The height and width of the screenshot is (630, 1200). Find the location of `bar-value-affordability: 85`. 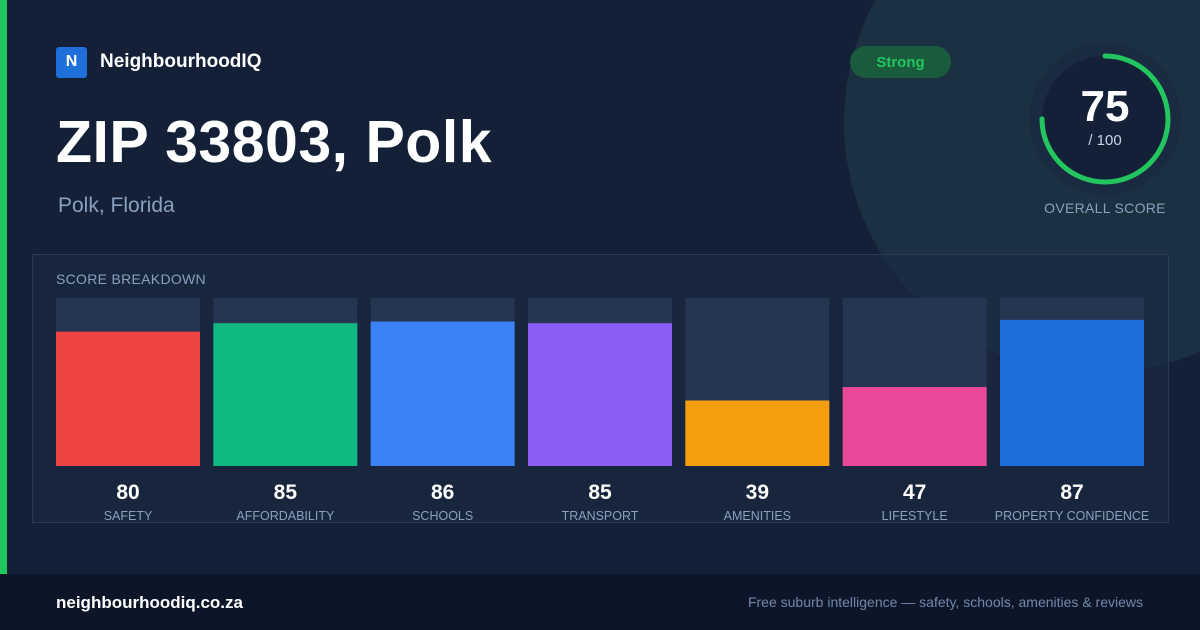

bar-value-affordability: 85 is located at coordinates (286, 492).